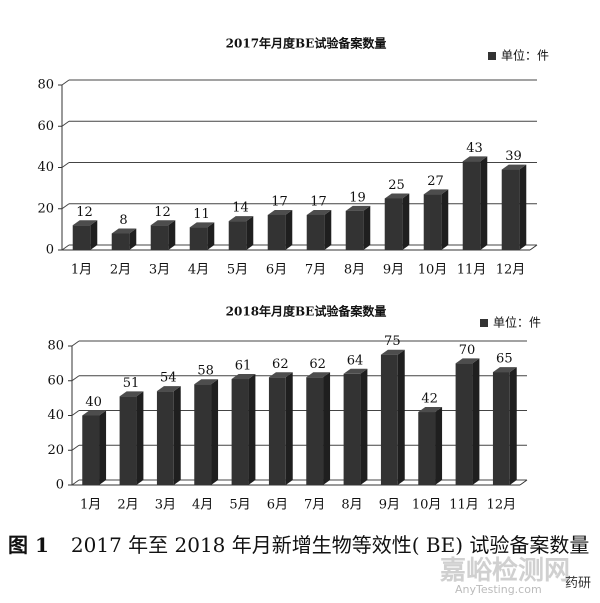 The height and width of the screenshot is (603, 600). Describe the element at coordinates (429, 399) in the screenshot. I see `data-label: 42` at that location.